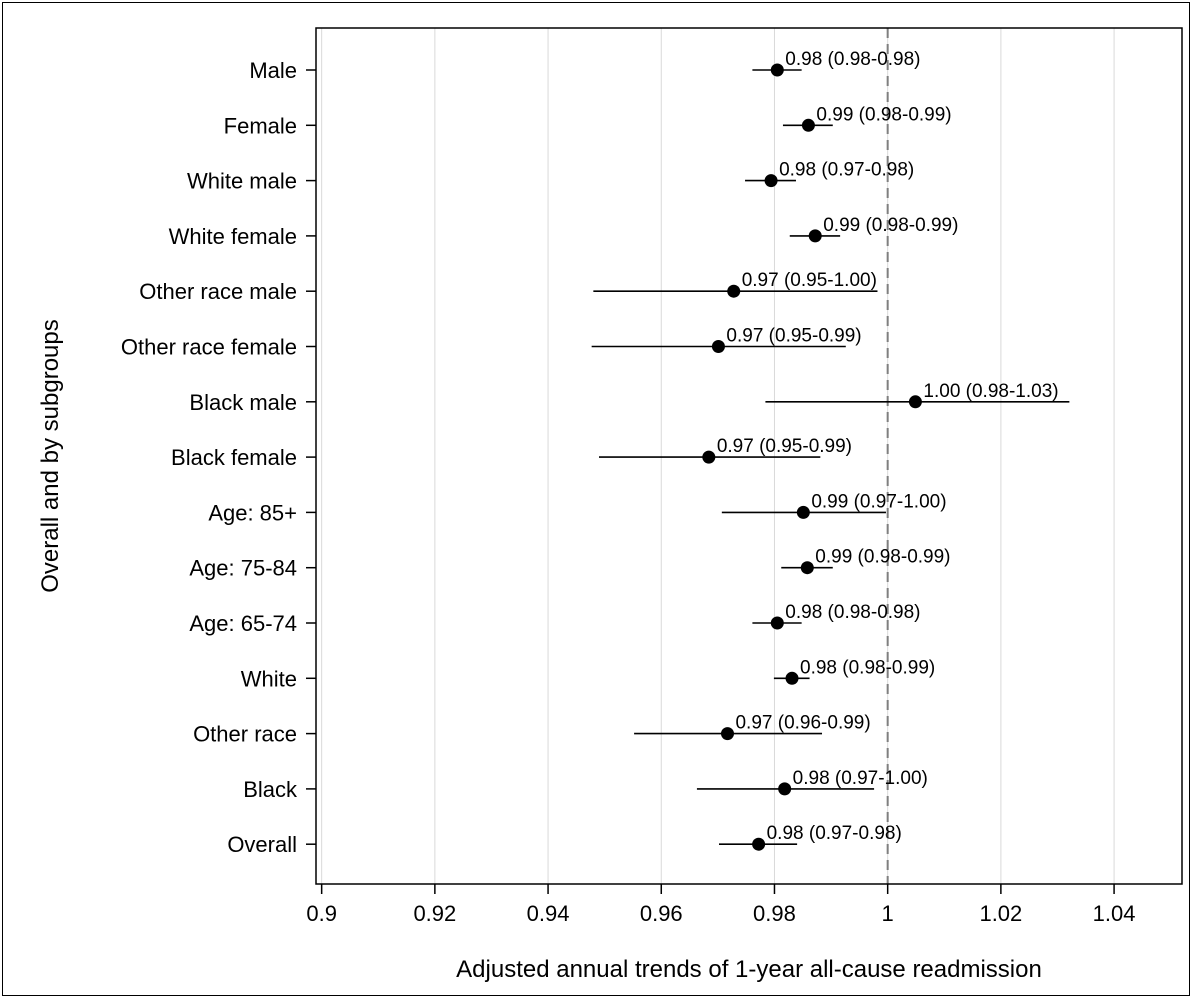 The width and height of the screenshot is (1194, 1000). Describe the element at coordinates (661, 913) in the screenshot. I see `x-tick-label: 0.96` at that location.